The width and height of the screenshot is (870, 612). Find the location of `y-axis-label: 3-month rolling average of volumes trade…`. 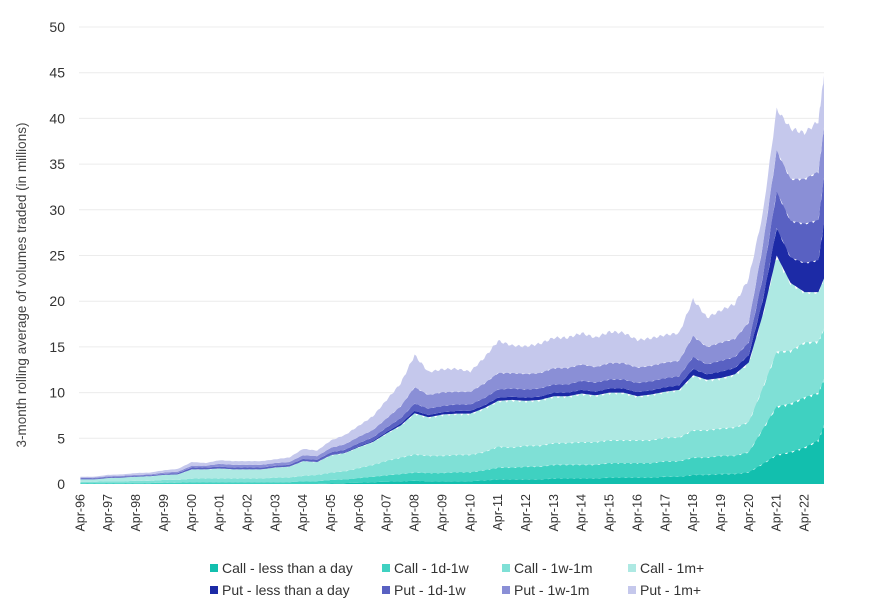

y-axis-label: 3-month rolling average of volumes trade… is located at coordinates (21, 285).